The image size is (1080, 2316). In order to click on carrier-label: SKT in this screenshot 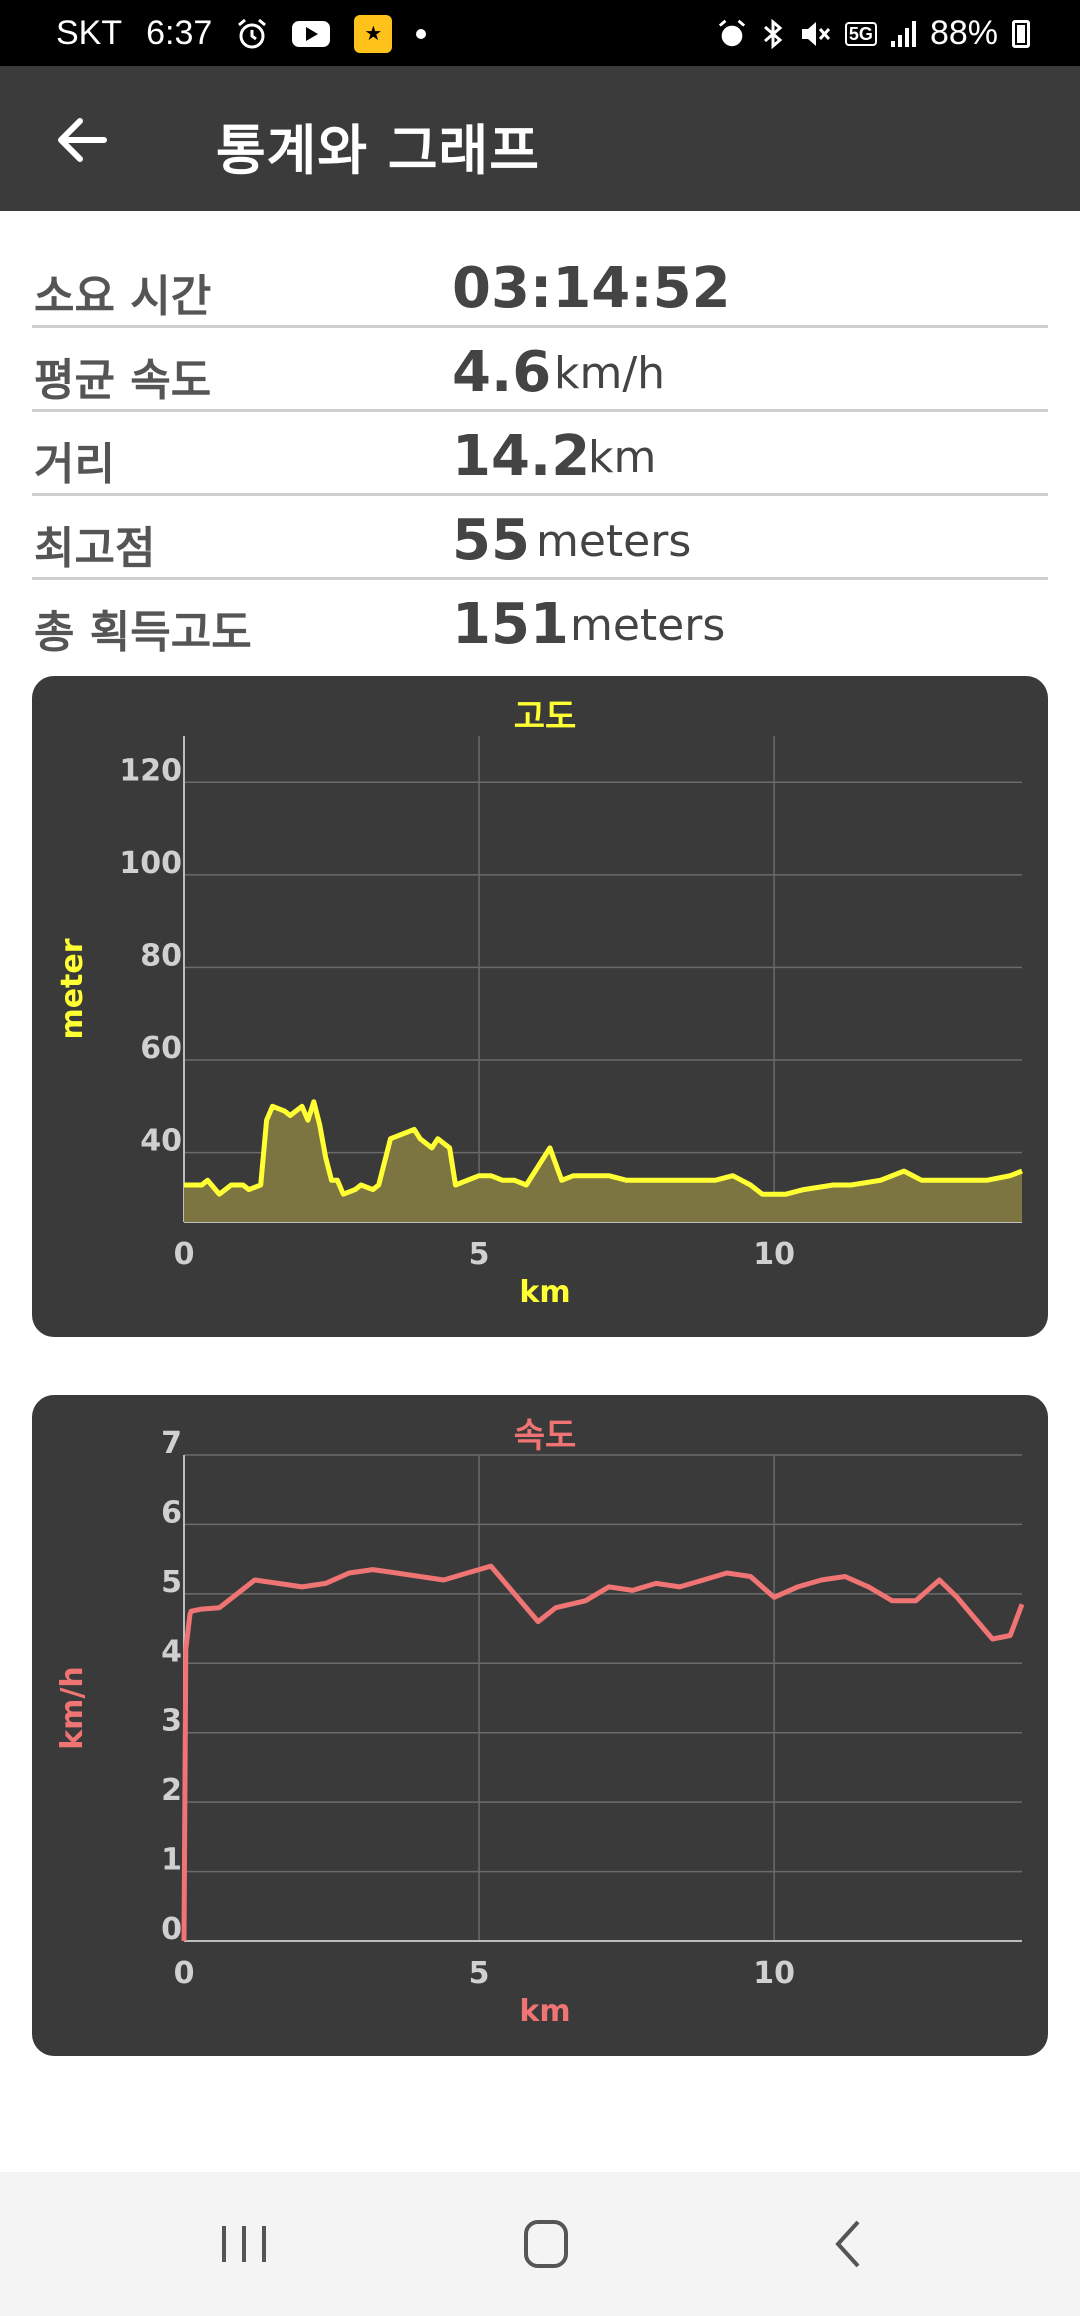, I will do `click(89, 33)`.